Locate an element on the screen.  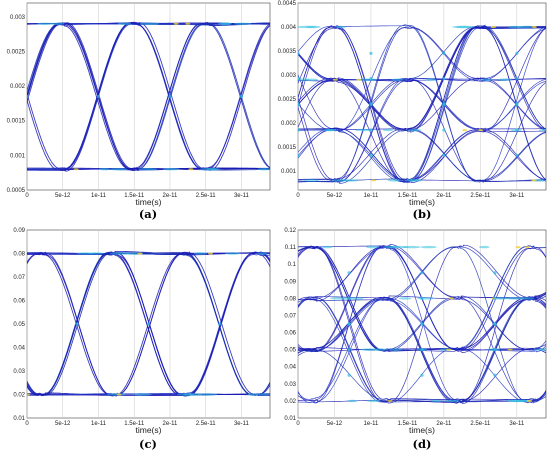
y-tick-label: 0.12 is located at coordinates (290, 231).